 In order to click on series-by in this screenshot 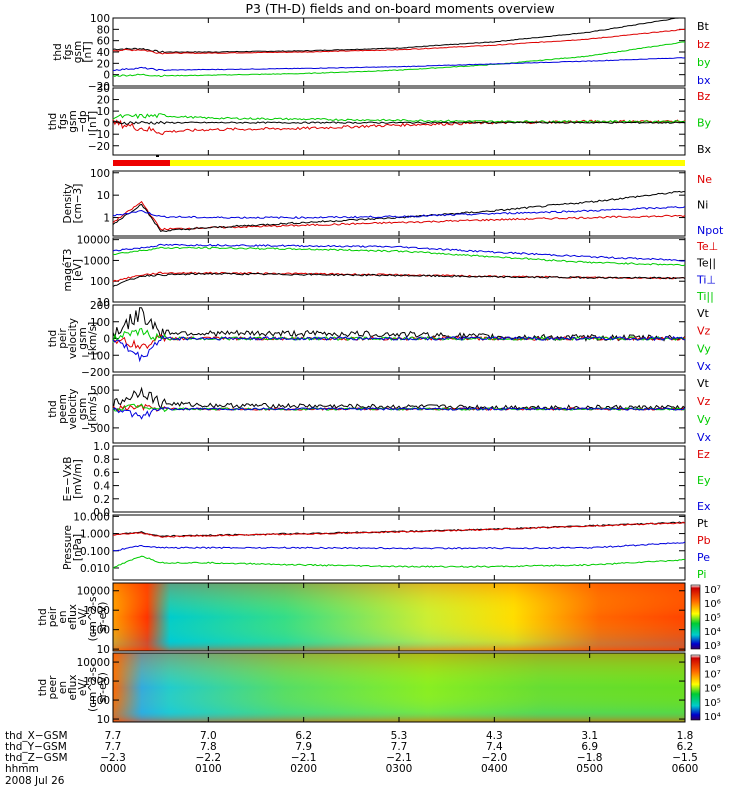, I will do `click(399, 118)`.